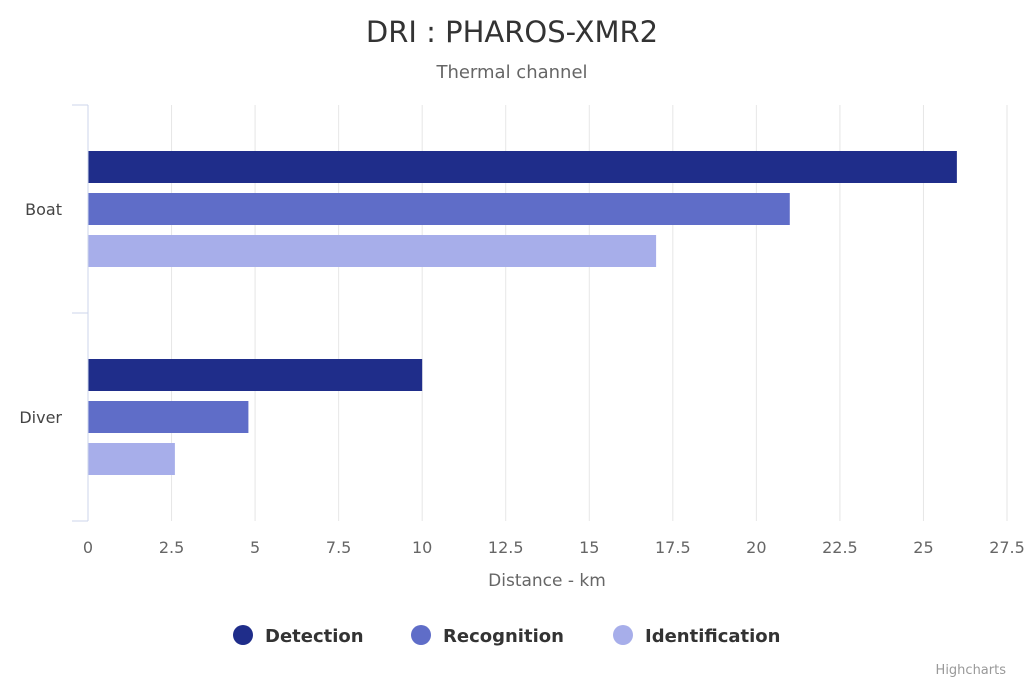 Image resolution: width=1024 pixels, height=683 pixels. What do you see at coordinates (422, 547) in the screenshot?
I see `x-tick-label: 10` at bounding box center [422, 547].